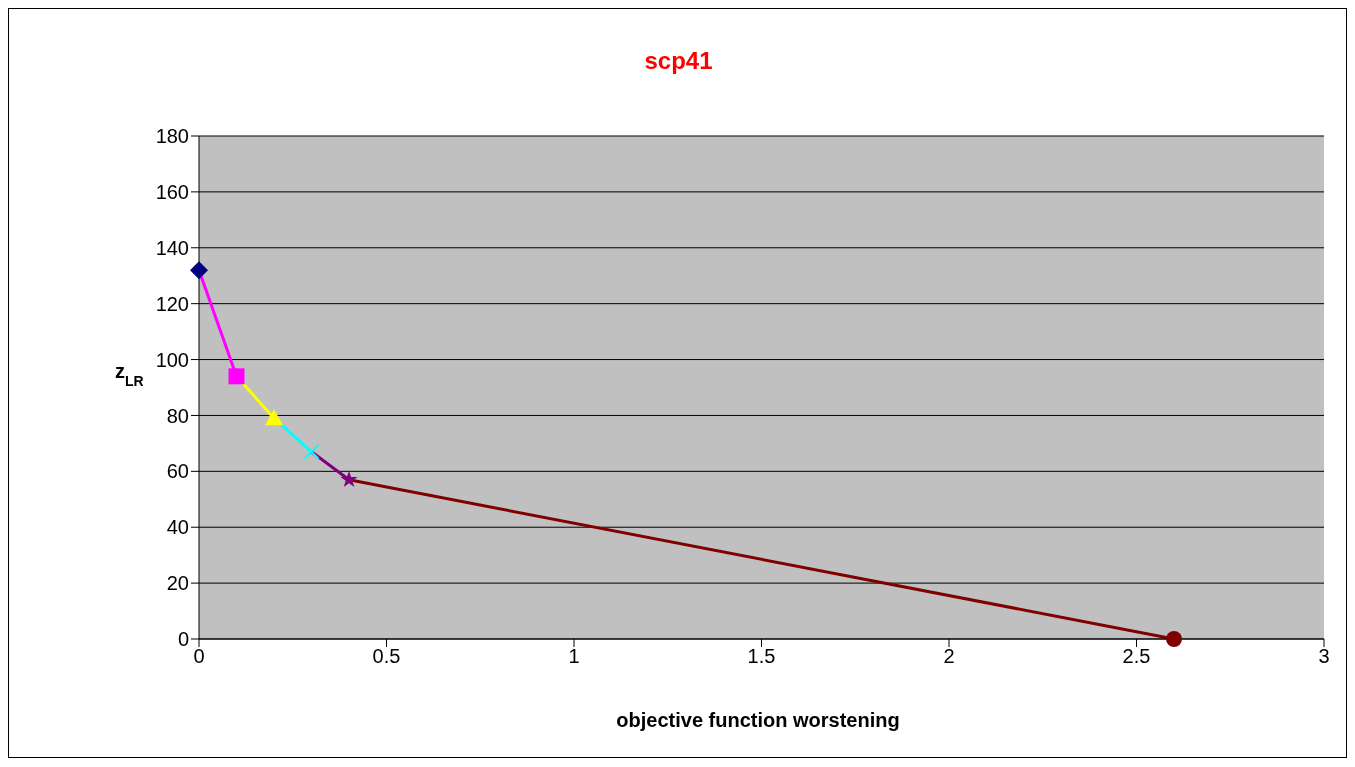  I want to click on x-axis-title: objective function worstening, so click(758, 720).